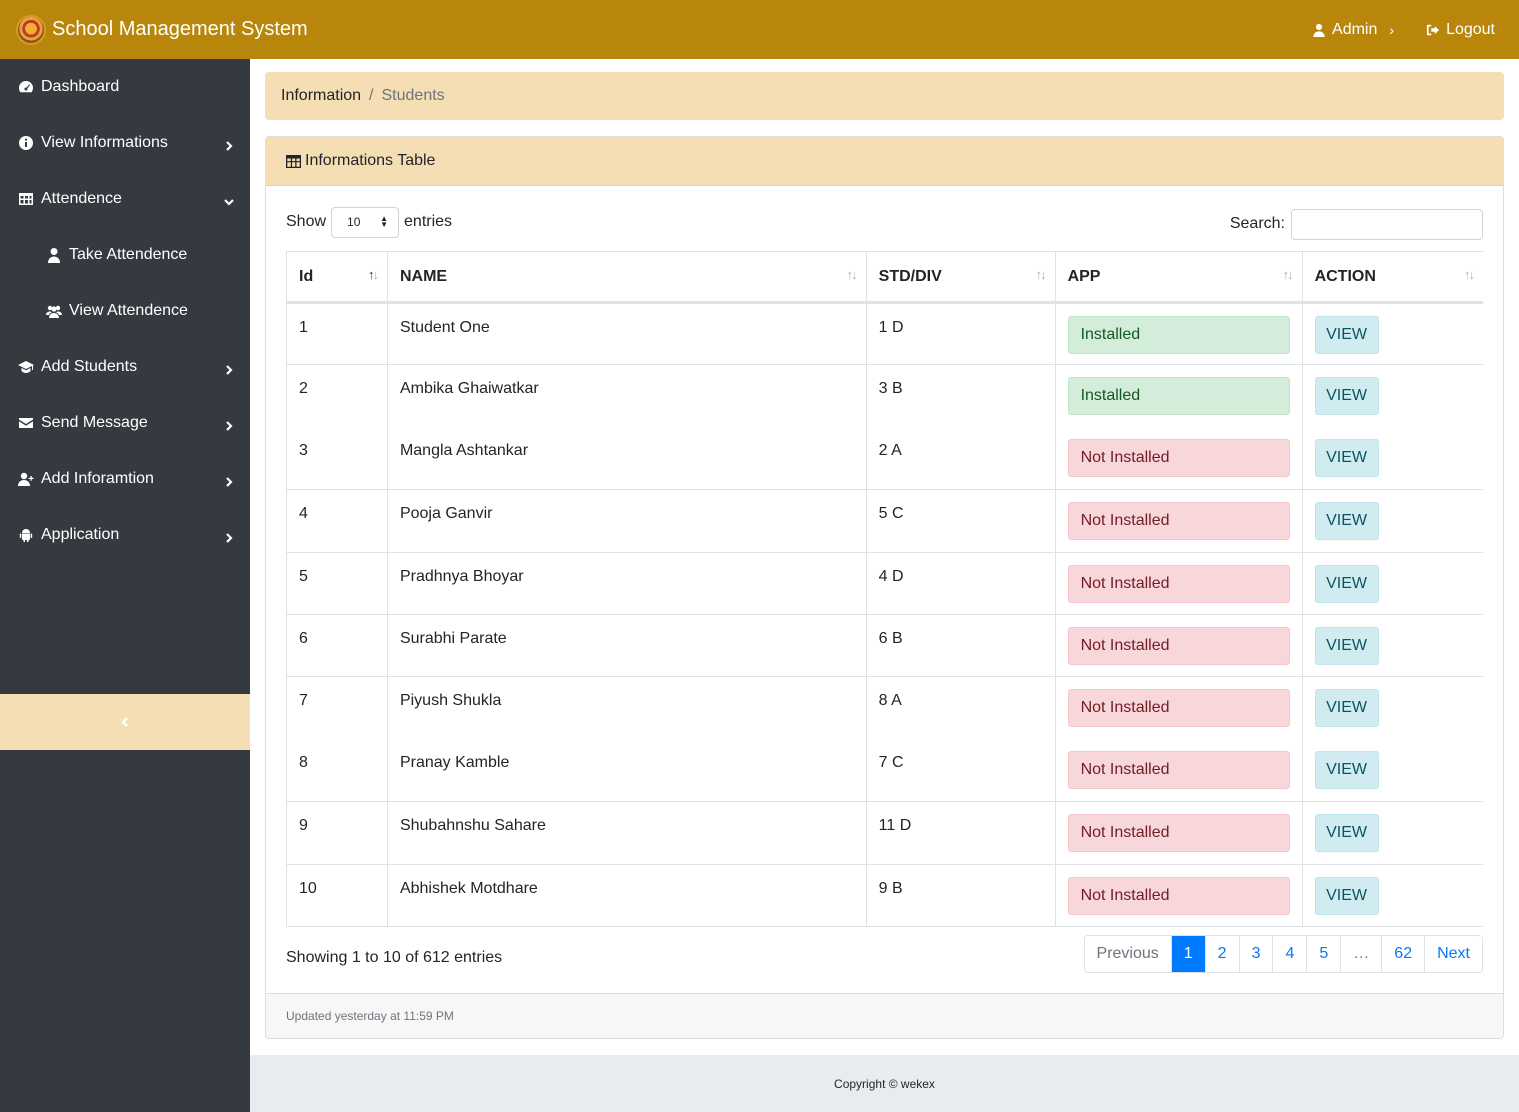 This screenshot has height=1112, width=1519. What do you see at coordinates (125, 87) in the screenshot?
I see `sidebar-item-dashboard: Dashboard` at bounding box center [125, 87].